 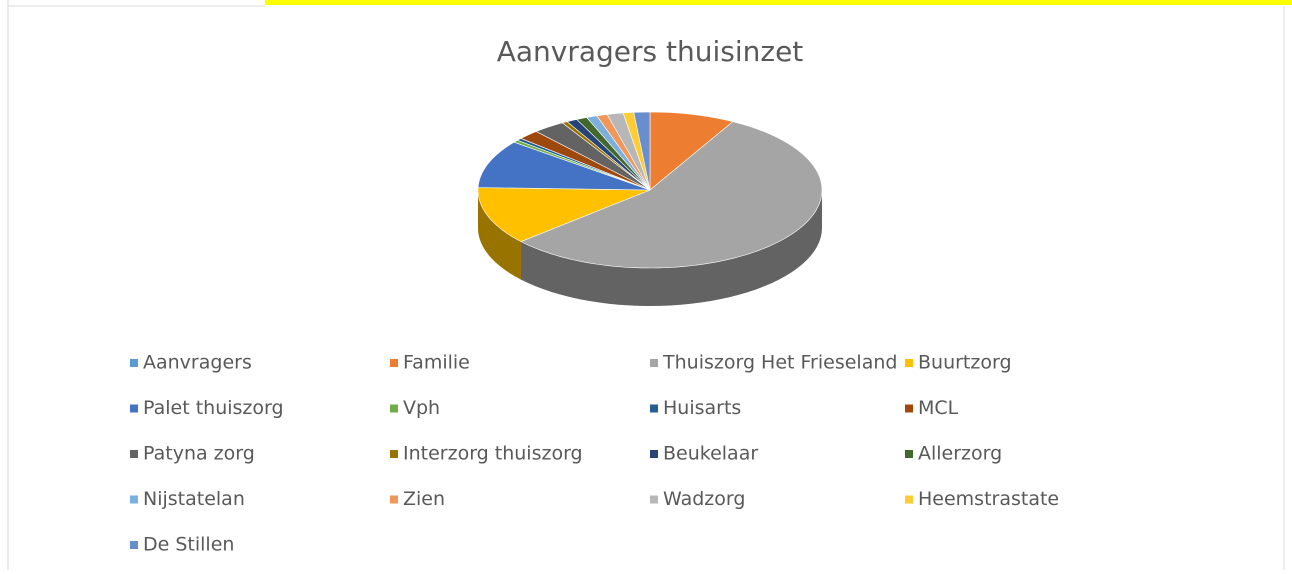 What do you see at coordinates (421, 408) in the screenshot?
I see `legend-label: Vph` at bounding box center [421, 408].